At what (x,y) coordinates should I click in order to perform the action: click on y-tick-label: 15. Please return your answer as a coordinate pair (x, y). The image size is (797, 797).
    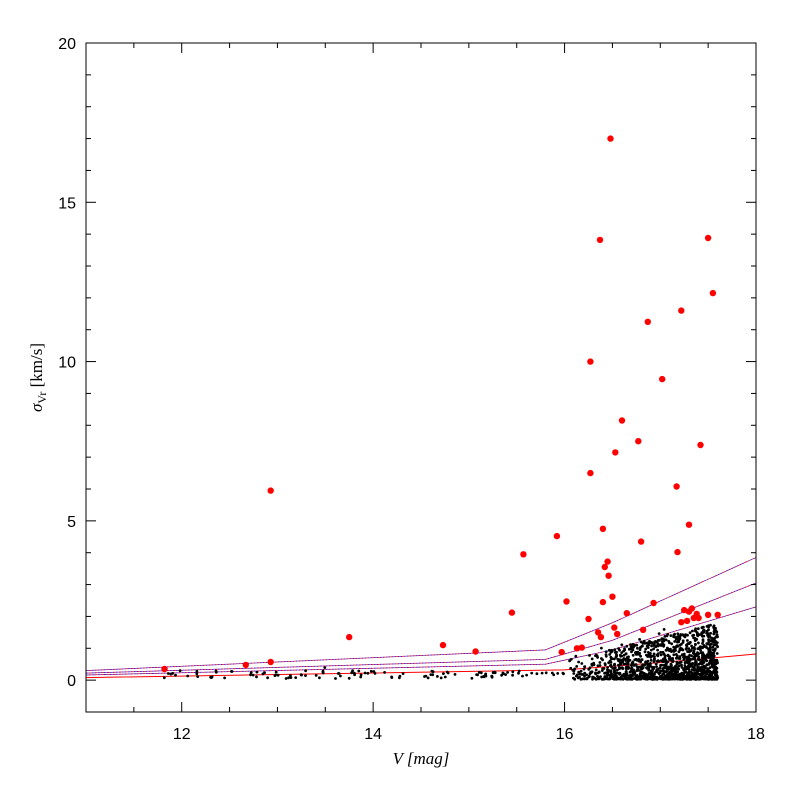
    Looking at the image, I should click on (67, 203).